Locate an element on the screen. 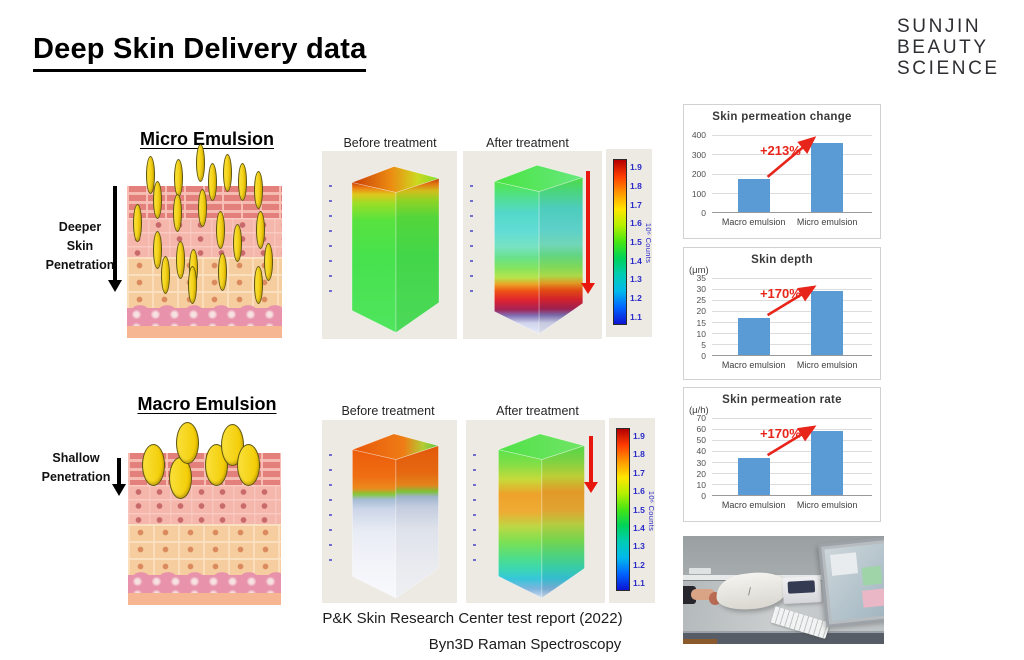 Image resolution: width=1024 pixels, height=660 pixels. colorbar-unit-label: 10⁶ Counts is located at coordinates (648, 243).